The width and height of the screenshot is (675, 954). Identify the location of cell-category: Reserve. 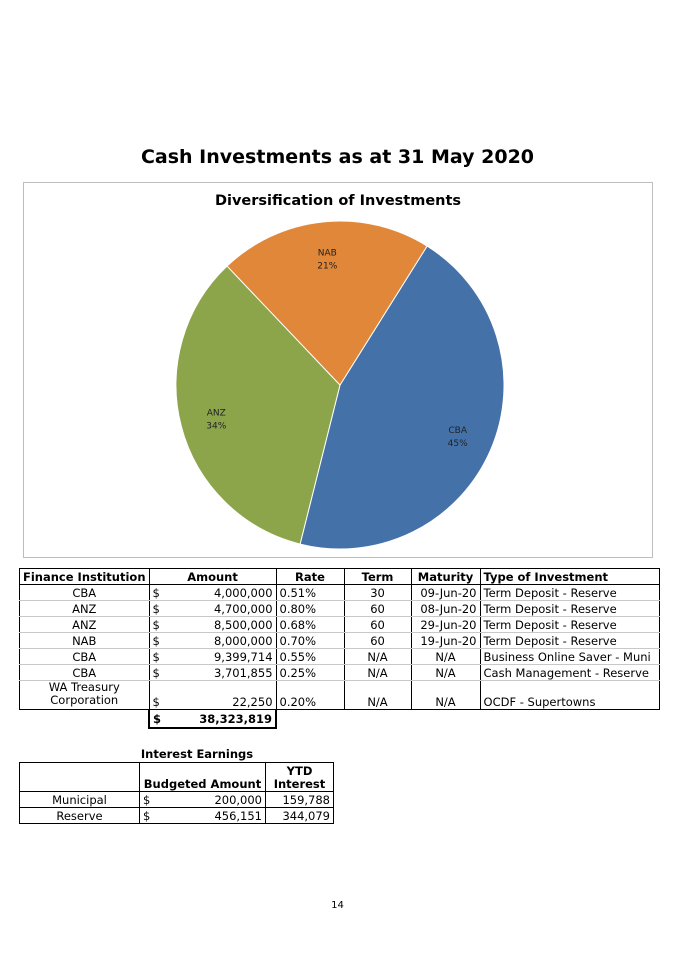
(79, 815).